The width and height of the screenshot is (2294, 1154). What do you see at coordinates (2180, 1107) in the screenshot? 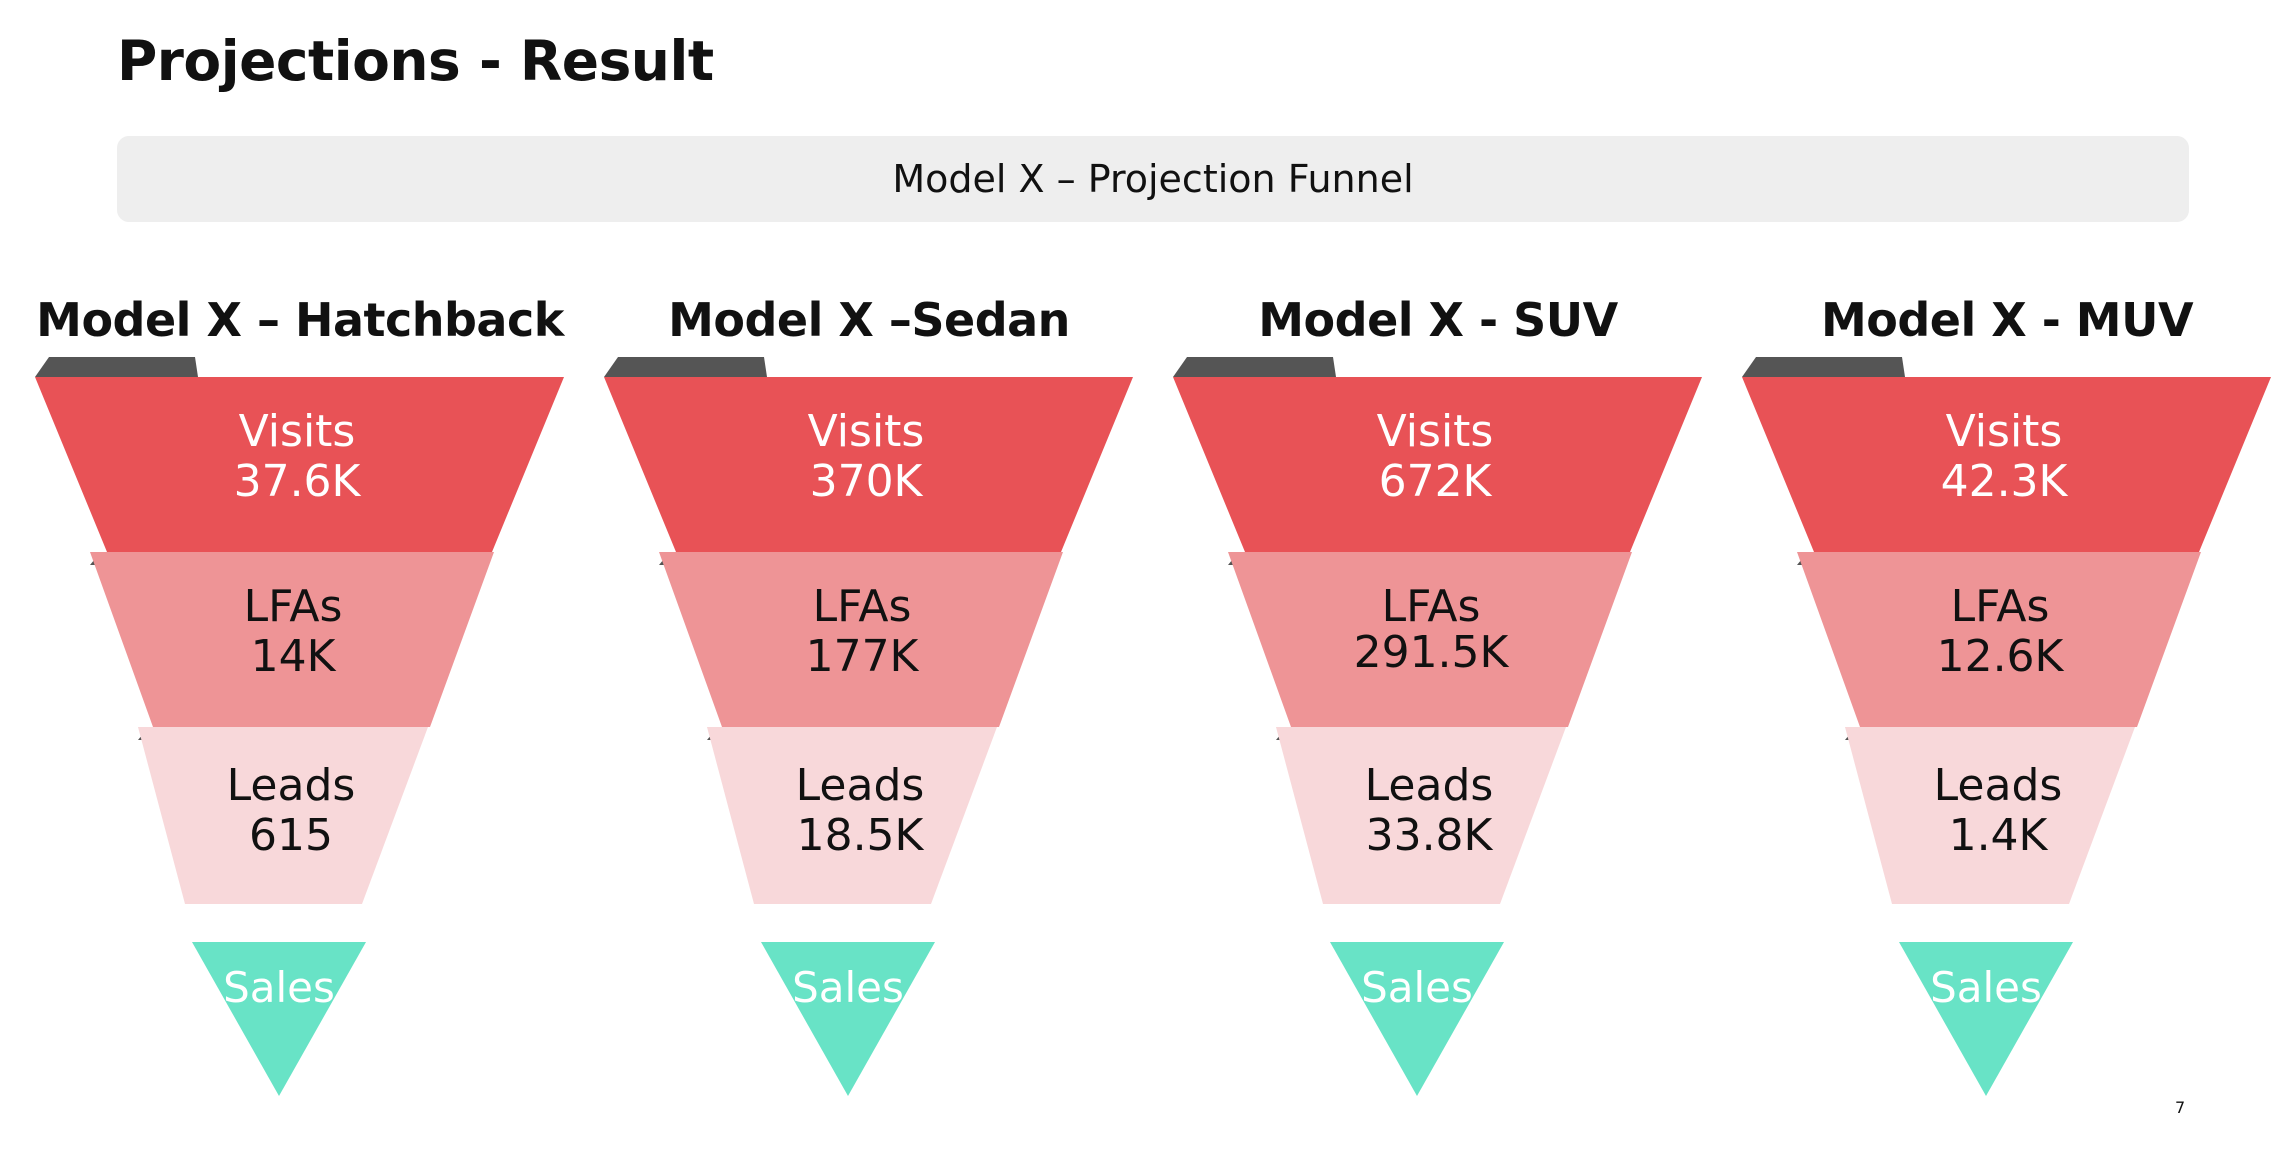
I see `page-number: 7` at bounding box center [2180, 1107].